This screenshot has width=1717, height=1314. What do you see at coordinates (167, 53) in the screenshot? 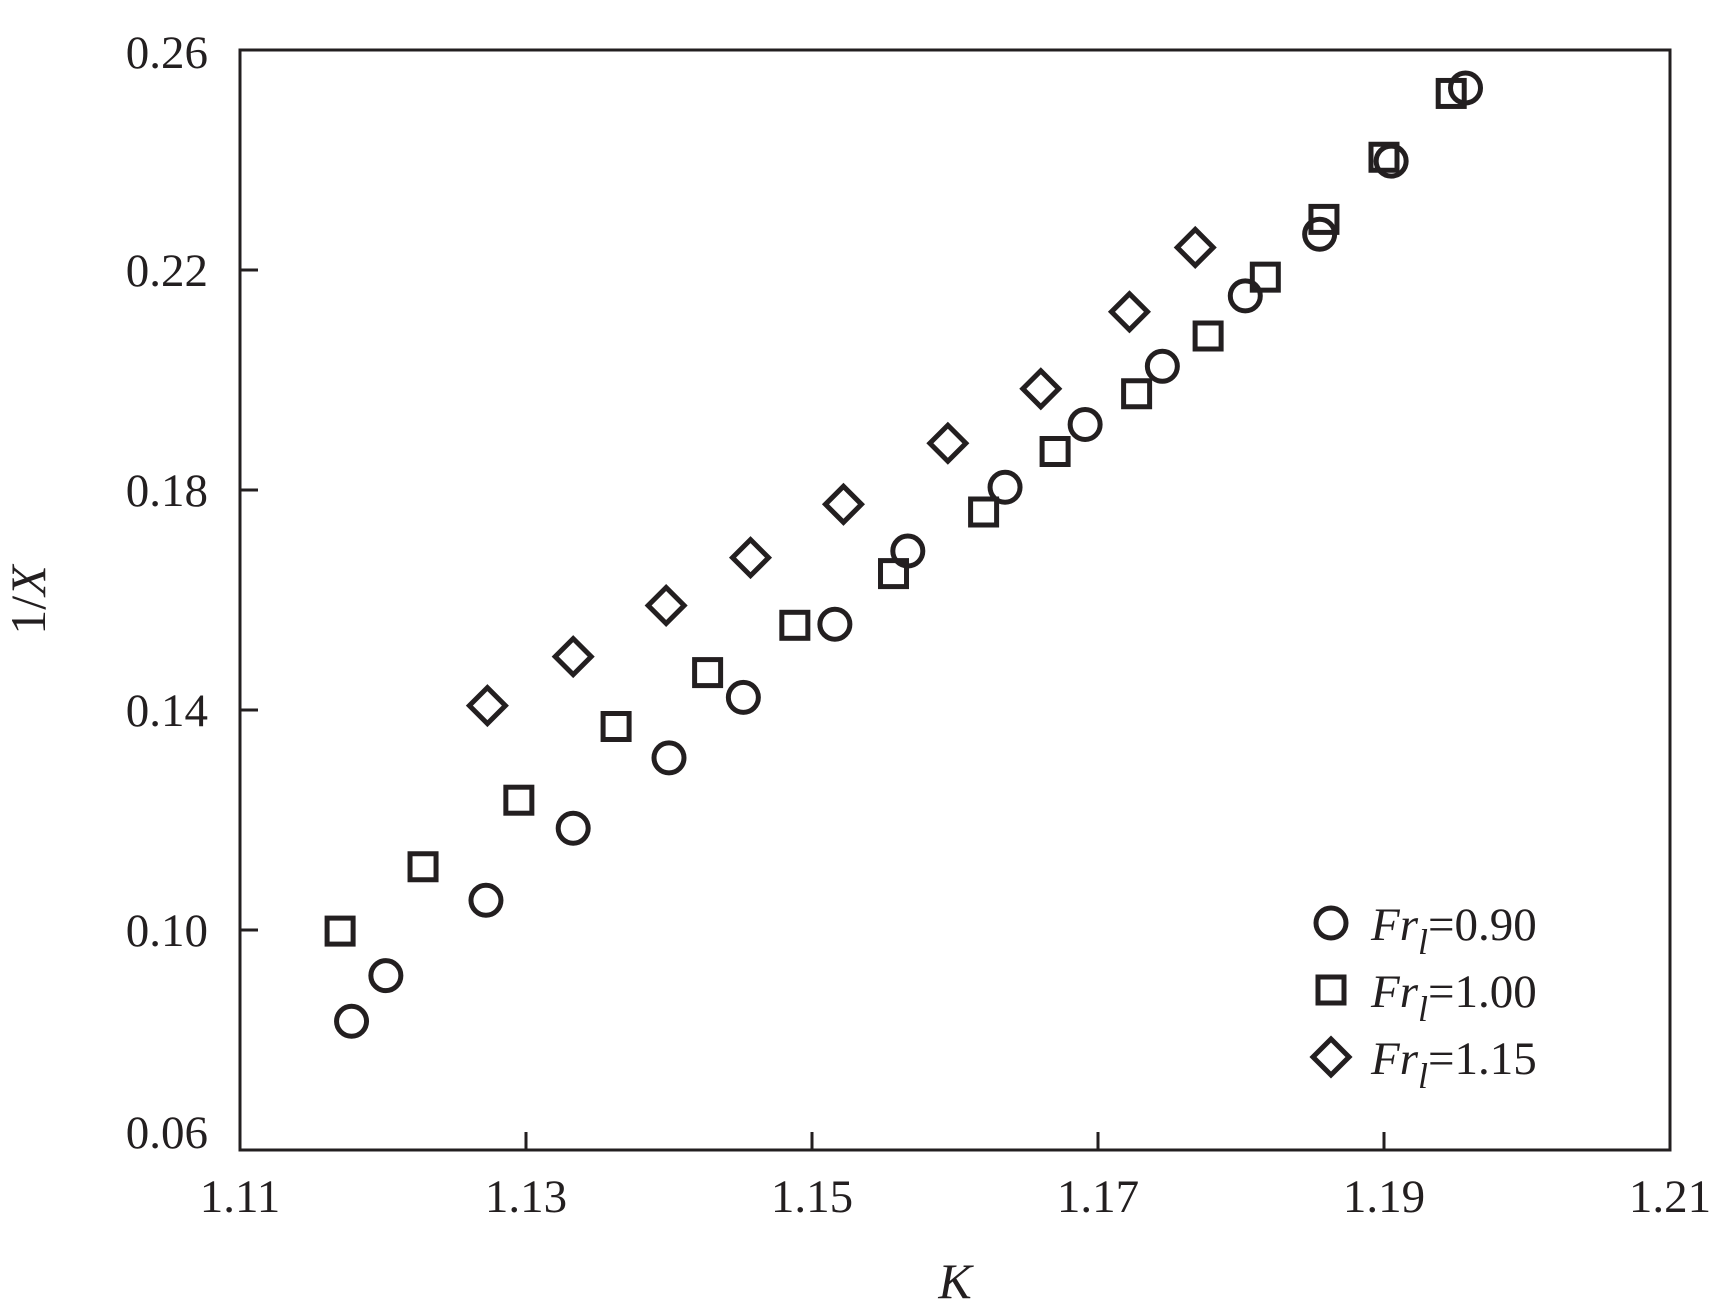
I see `y-tick-label: 0.26` at bounding box center [167, 53].